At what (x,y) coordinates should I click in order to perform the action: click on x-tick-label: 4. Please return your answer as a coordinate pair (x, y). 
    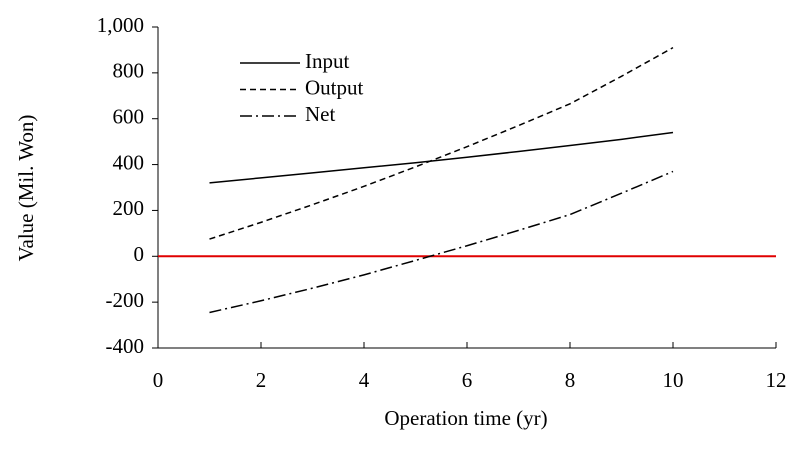
    Looking at the image, I should click on (364, 380).